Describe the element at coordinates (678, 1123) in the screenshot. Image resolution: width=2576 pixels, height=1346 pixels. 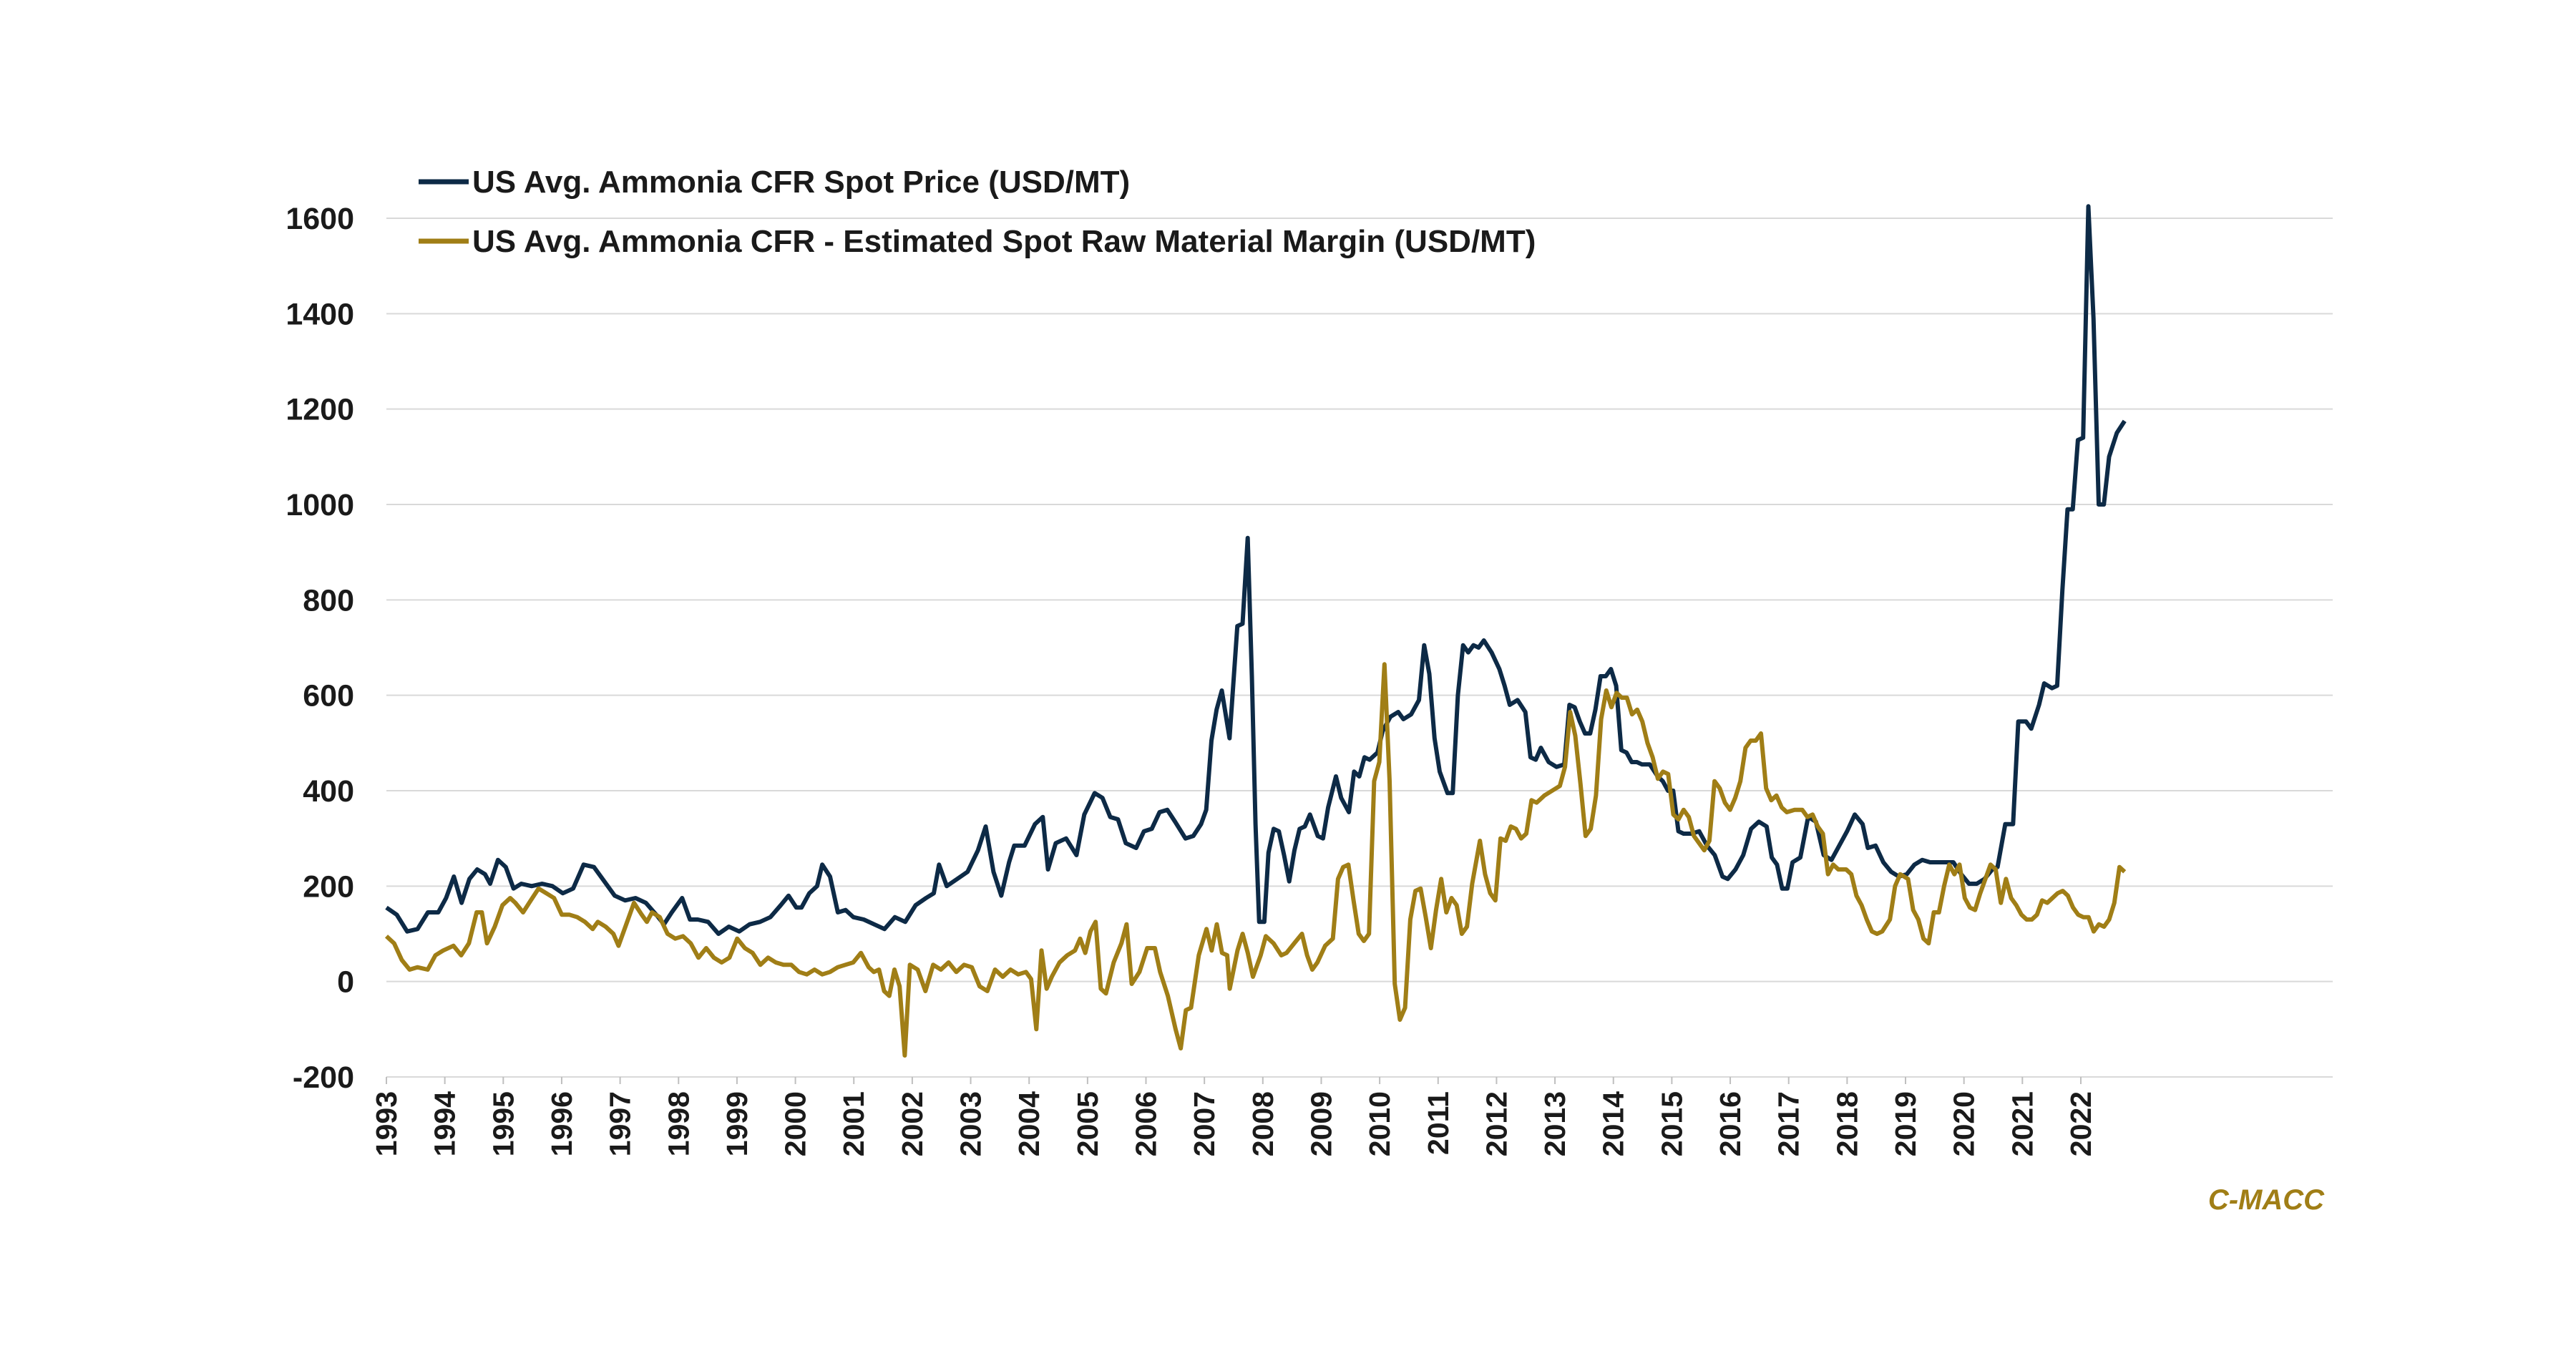
I see `x-tick-label: 1998` at that location.